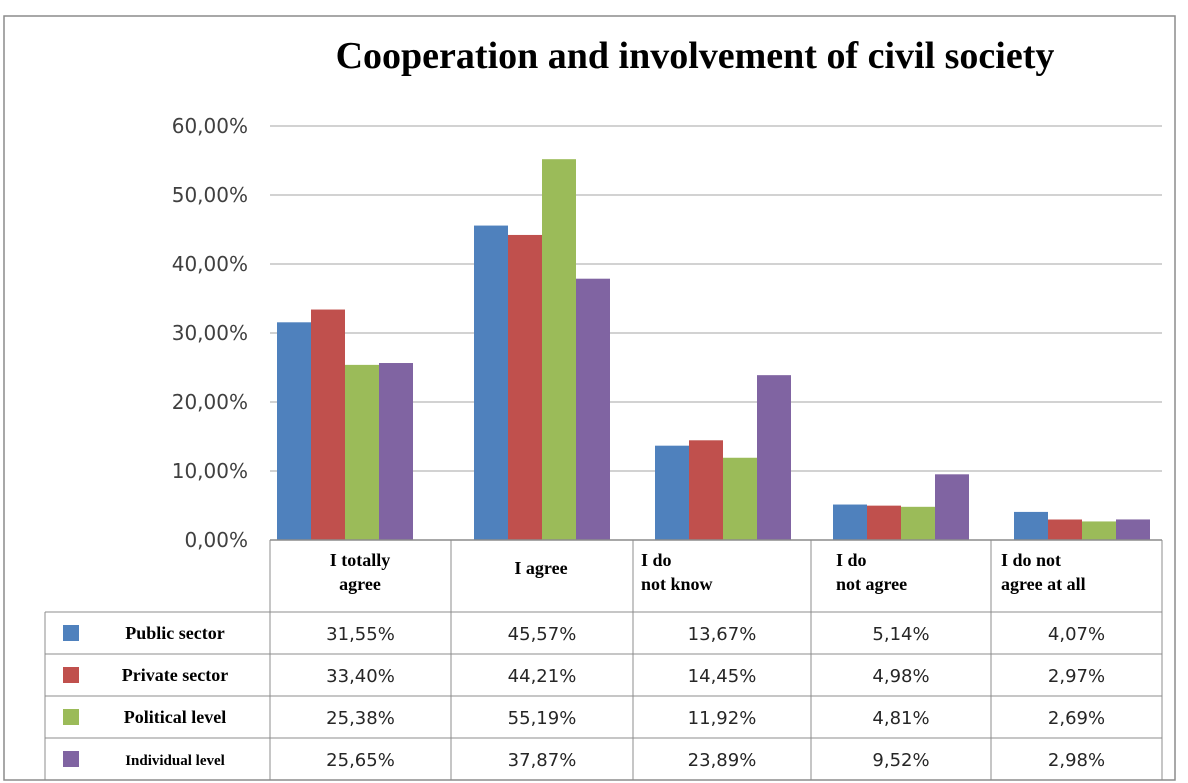 This screenshot has width=1188, height=783. What do you see at coordinates (360, 760) in the screenshot?
I see `table-cell-value: 25,65%` at bounding box center [360, 760].